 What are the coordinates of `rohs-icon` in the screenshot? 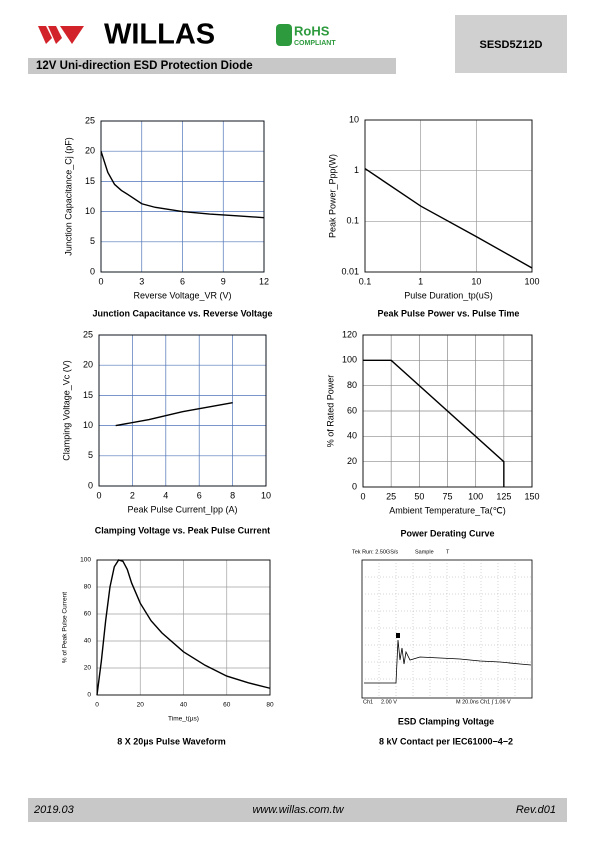 It's located at (284, 35).